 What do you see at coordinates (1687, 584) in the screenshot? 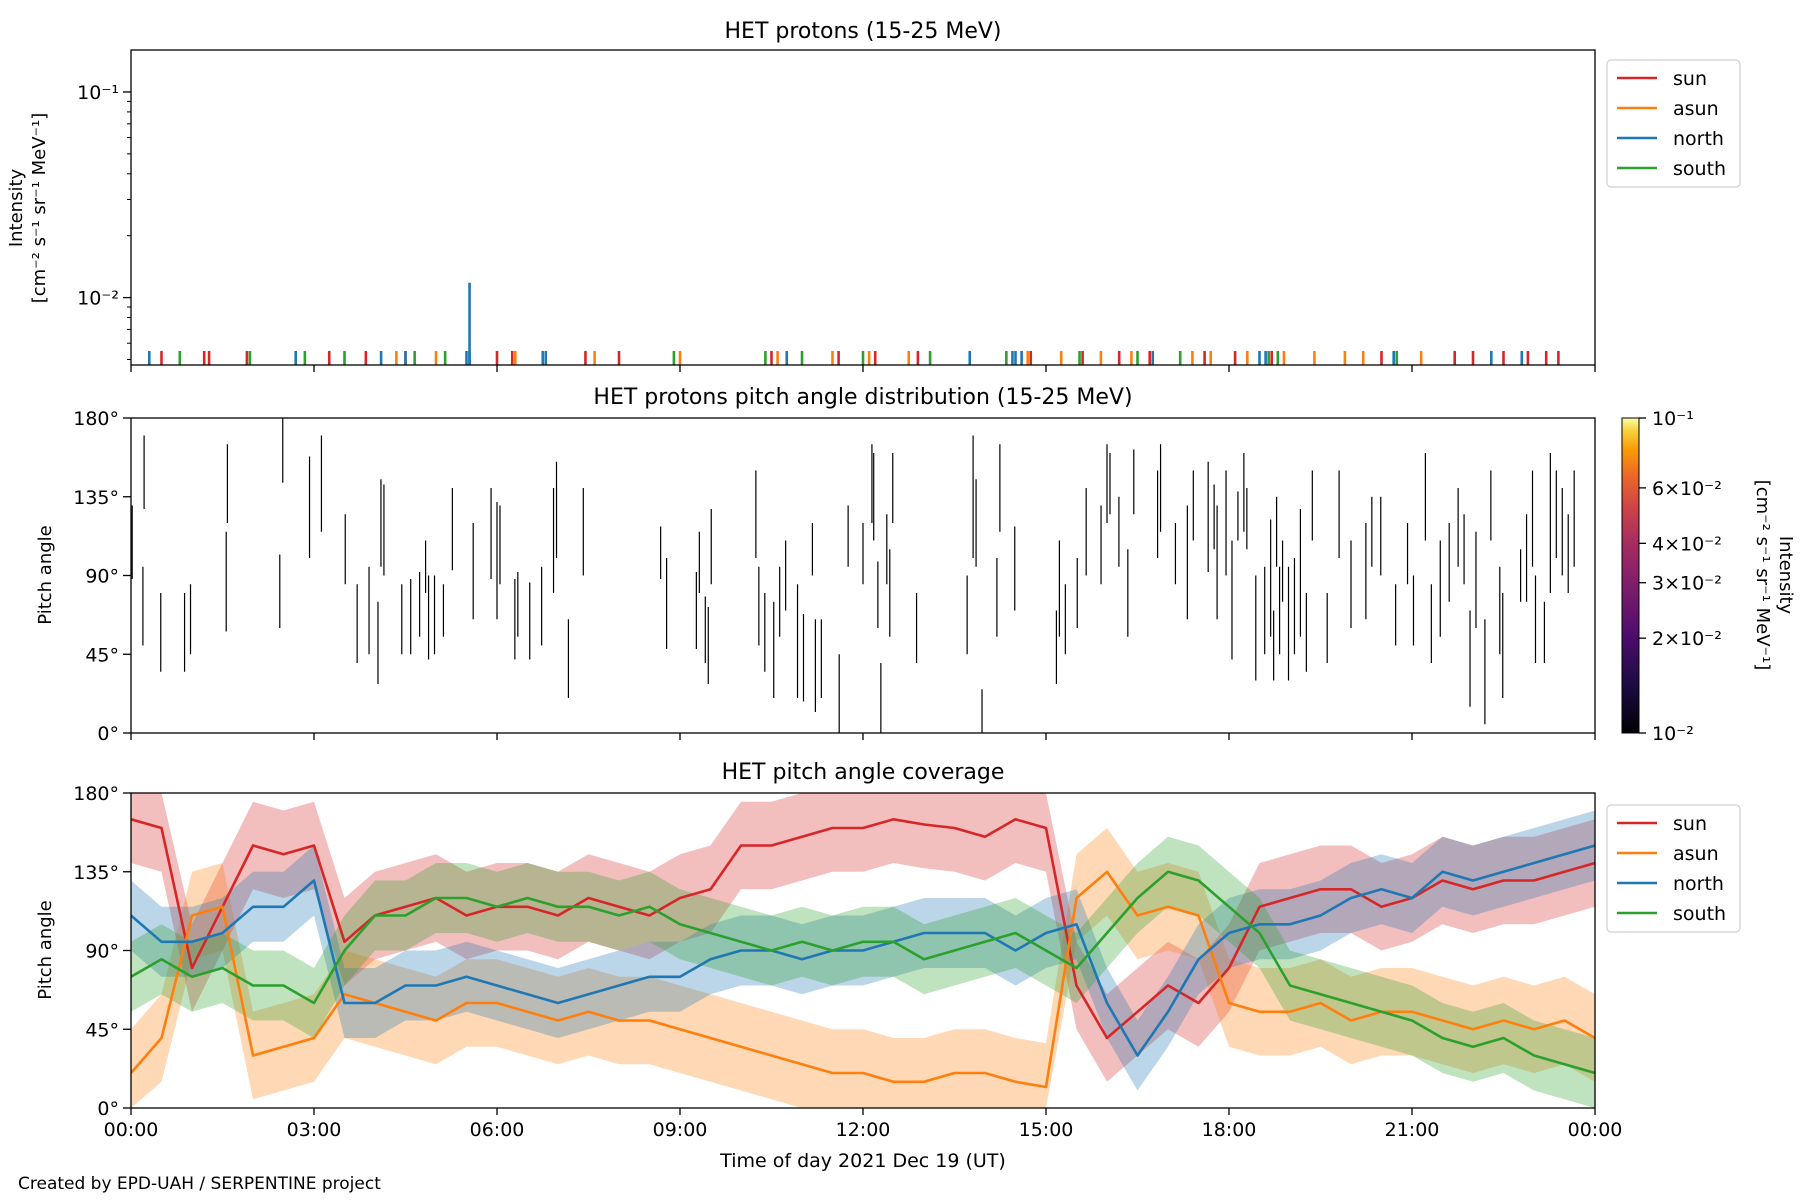
I see `colorbar-tick-label: 3×10⁻²` at bounding box center [1687, 584].